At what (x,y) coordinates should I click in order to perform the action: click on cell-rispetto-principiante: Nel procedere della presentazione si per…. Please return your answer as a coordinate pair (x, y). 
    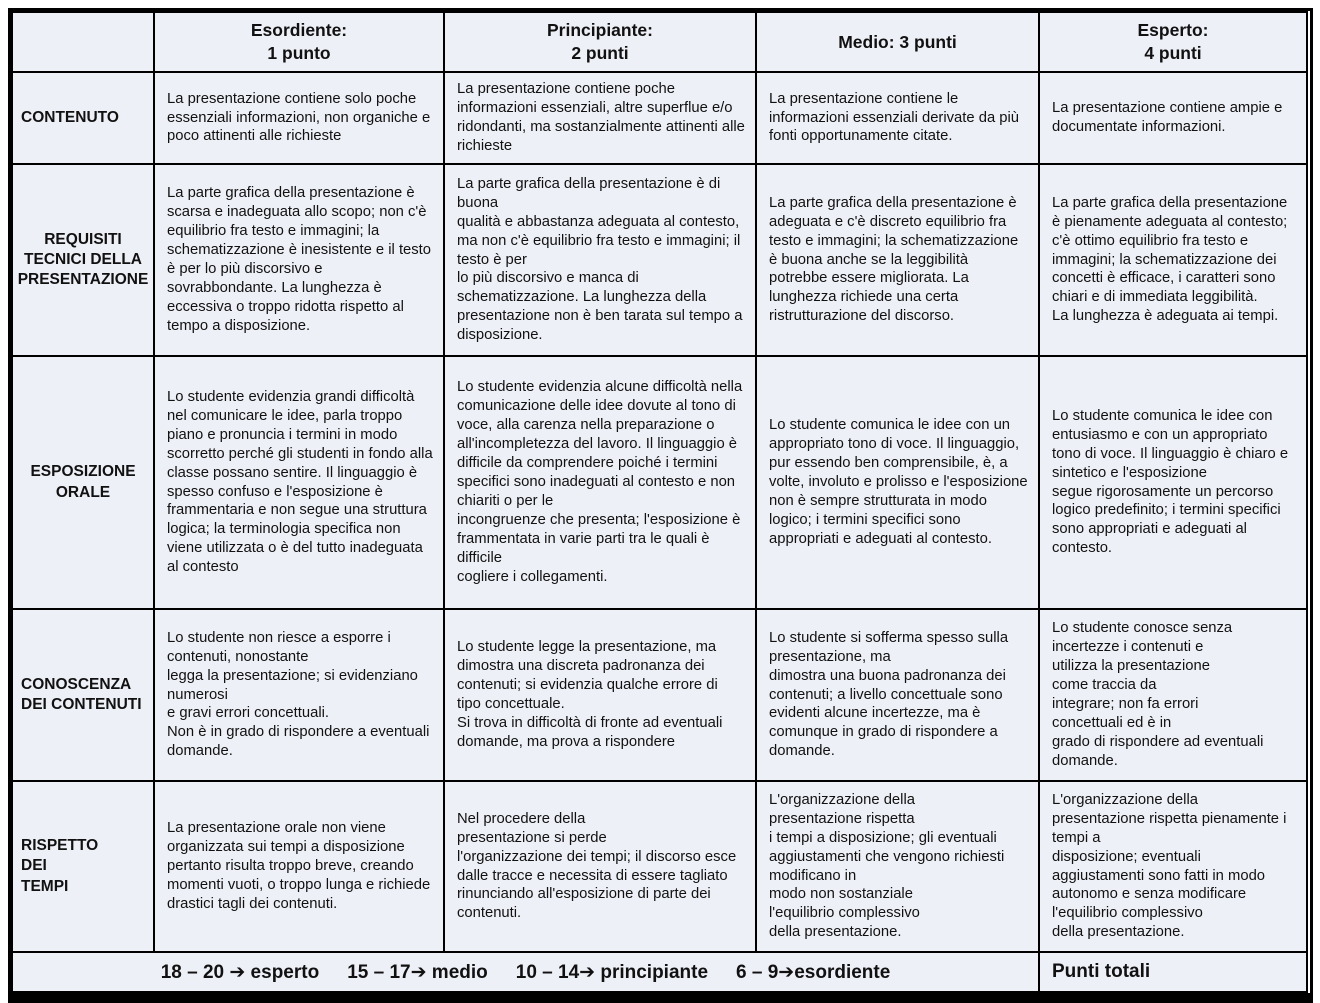
    Looking at the image, I should click on (600, 866).